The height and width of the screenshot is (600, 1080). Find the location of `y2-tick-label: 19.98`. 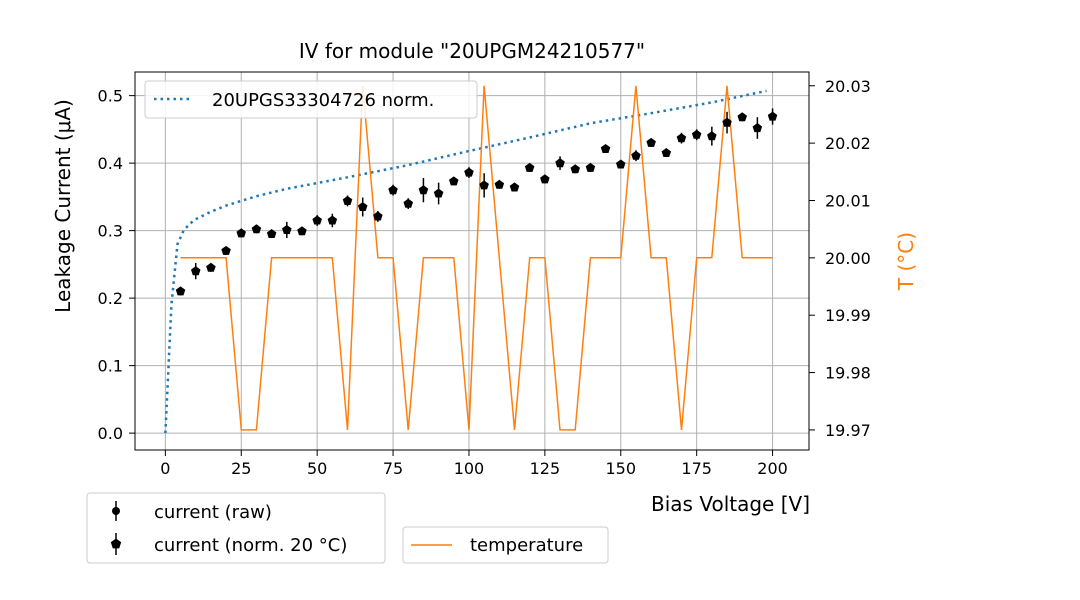

y2-tick-label: 19.98 is located at coordinates (848, 373).